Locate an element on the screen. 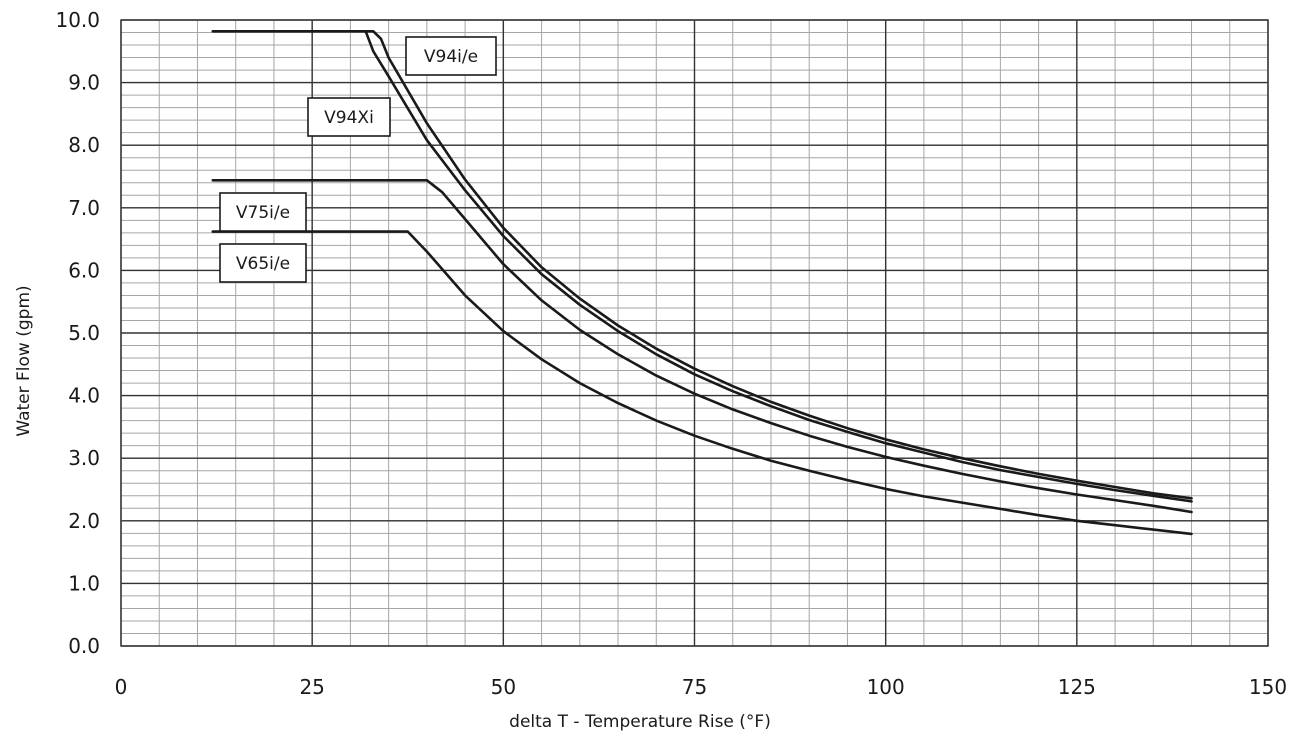  x-tick-label: 125 is located at coordinates (1077, 687).